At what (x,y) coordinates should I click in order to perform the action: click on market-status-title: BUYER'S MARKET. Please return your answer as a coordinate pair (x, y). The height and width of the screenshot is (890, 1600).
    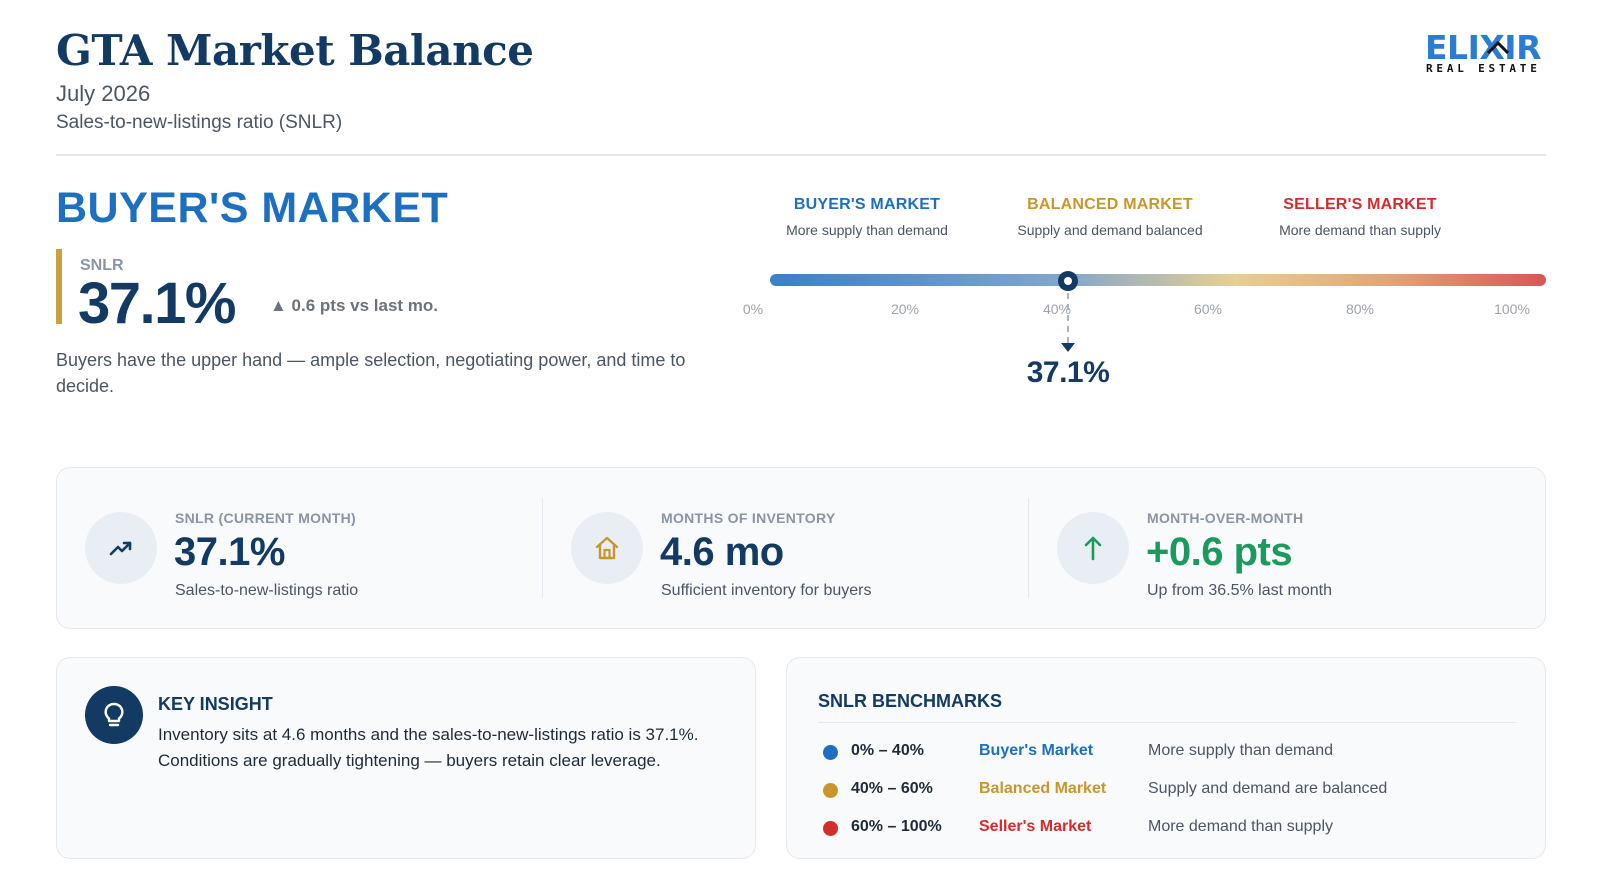
    Looking at the image, I should click on (252, 208).